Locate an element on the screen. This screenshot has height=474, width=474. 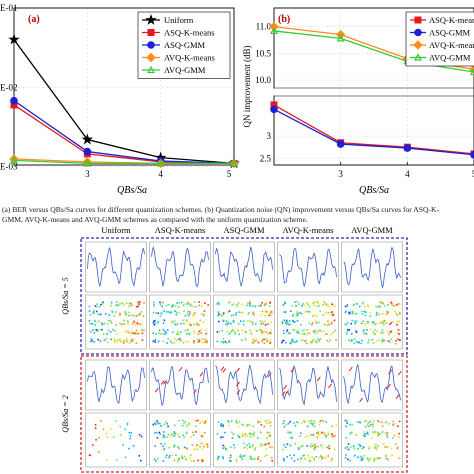
column-header: AVQ-GMM is located at coordinates (372, 230).